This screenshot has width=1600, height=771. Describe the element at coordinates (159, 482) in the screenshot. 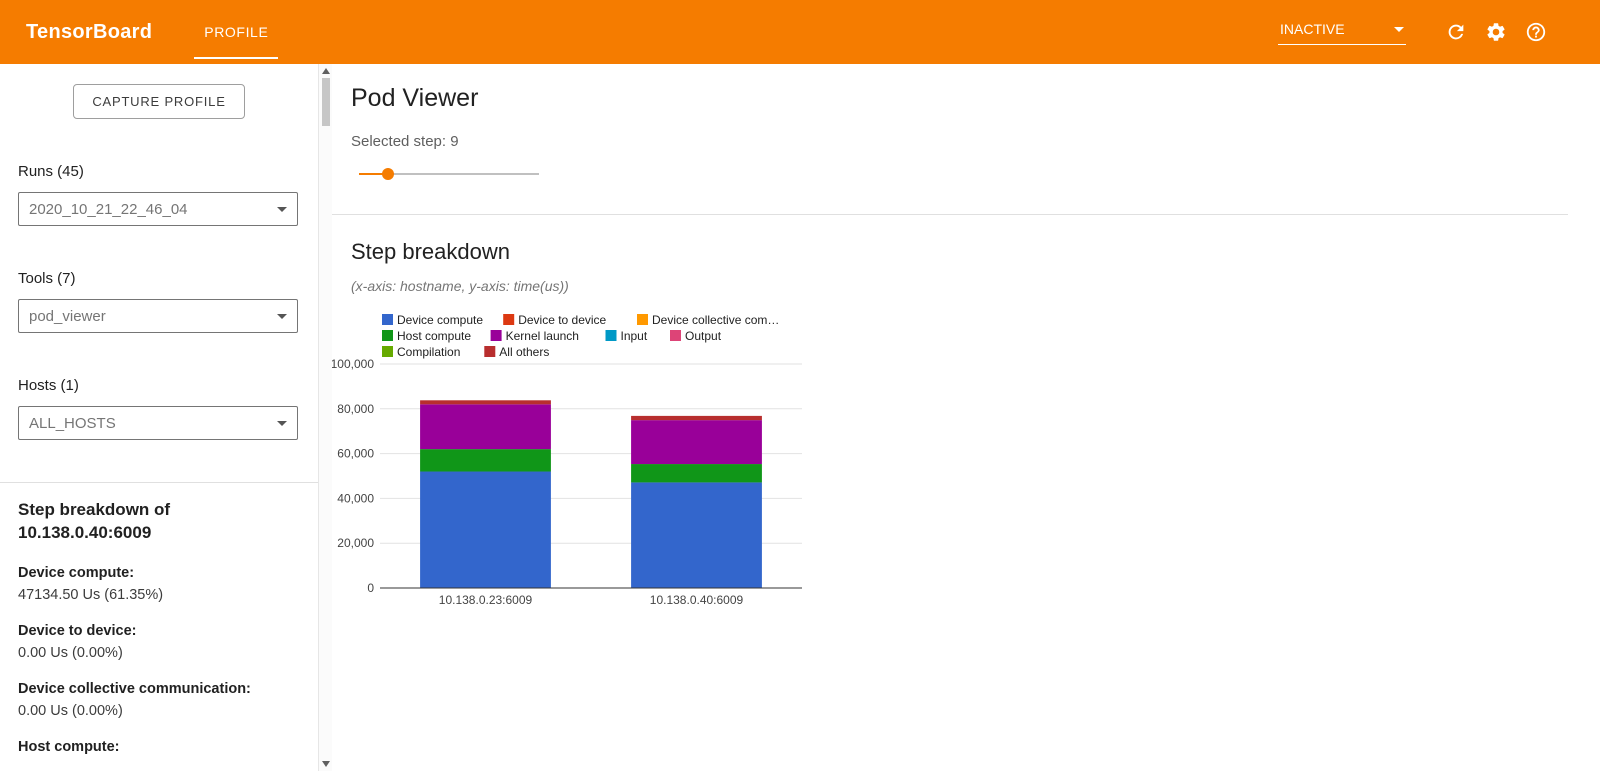

I see `sidebar-divider` at that location.